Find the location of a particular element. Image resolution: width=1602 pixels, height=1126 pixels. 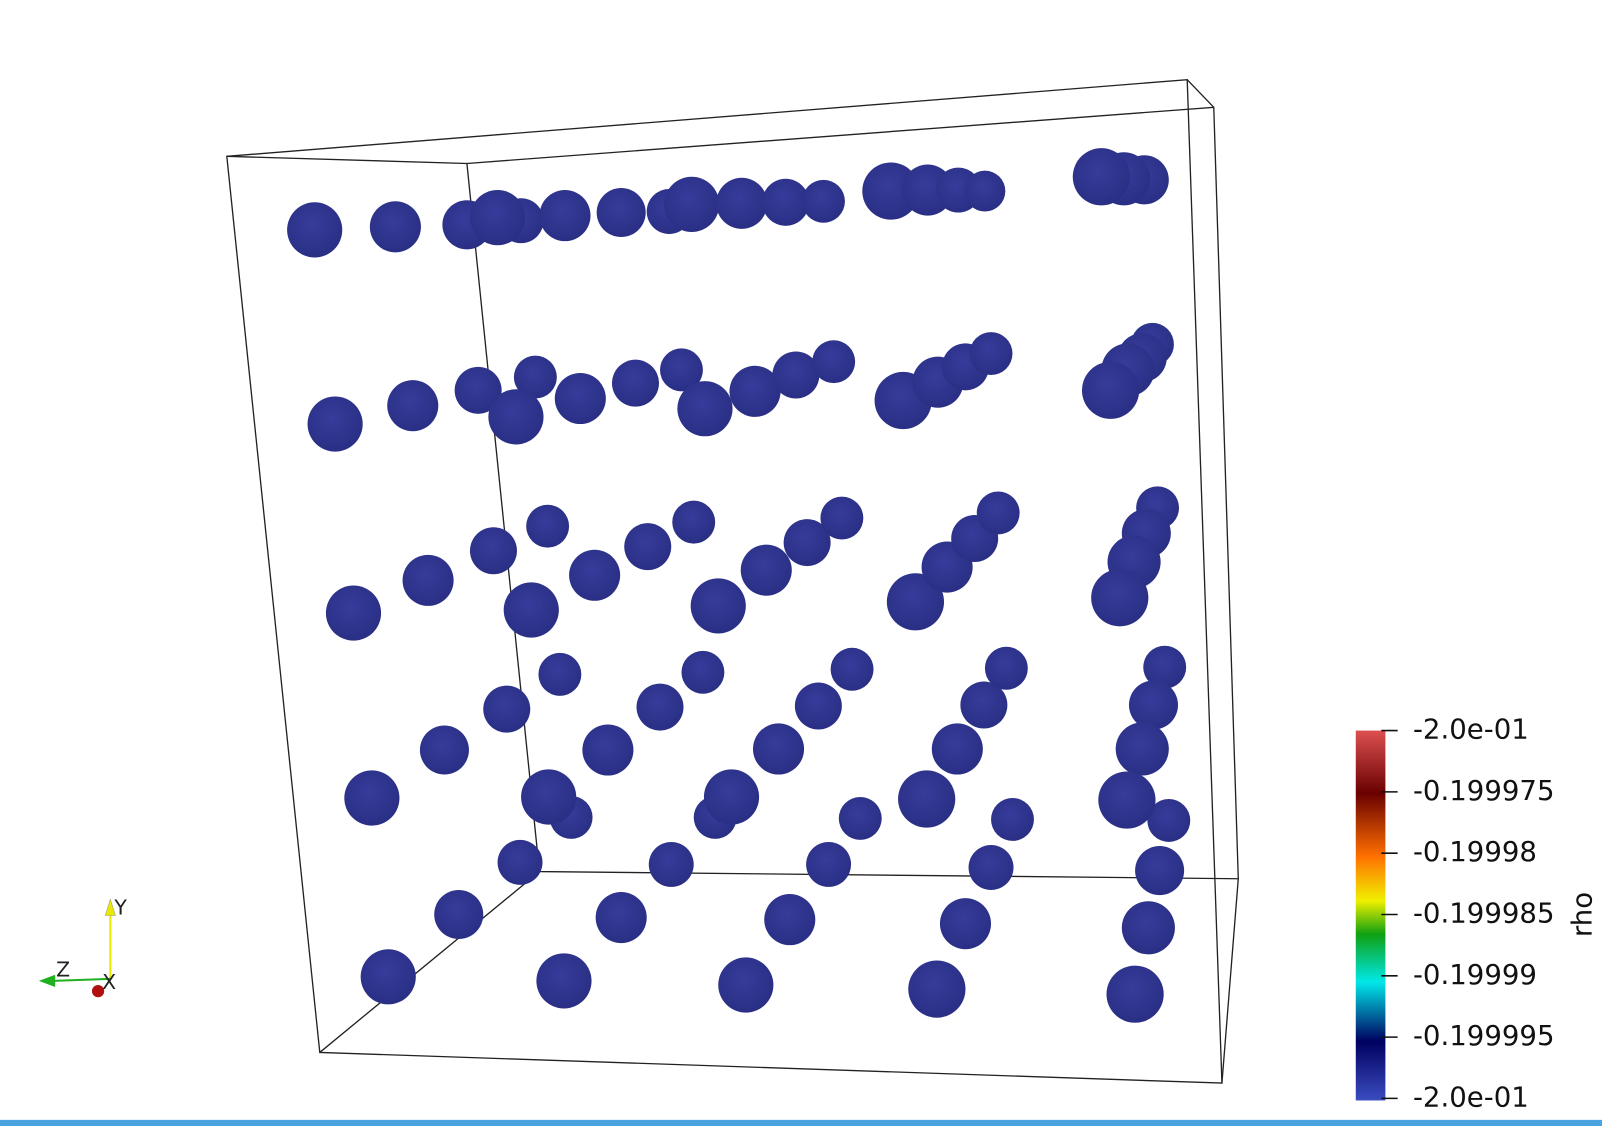

orientation-axes: Y Z X is located at coordinates (82, 946).